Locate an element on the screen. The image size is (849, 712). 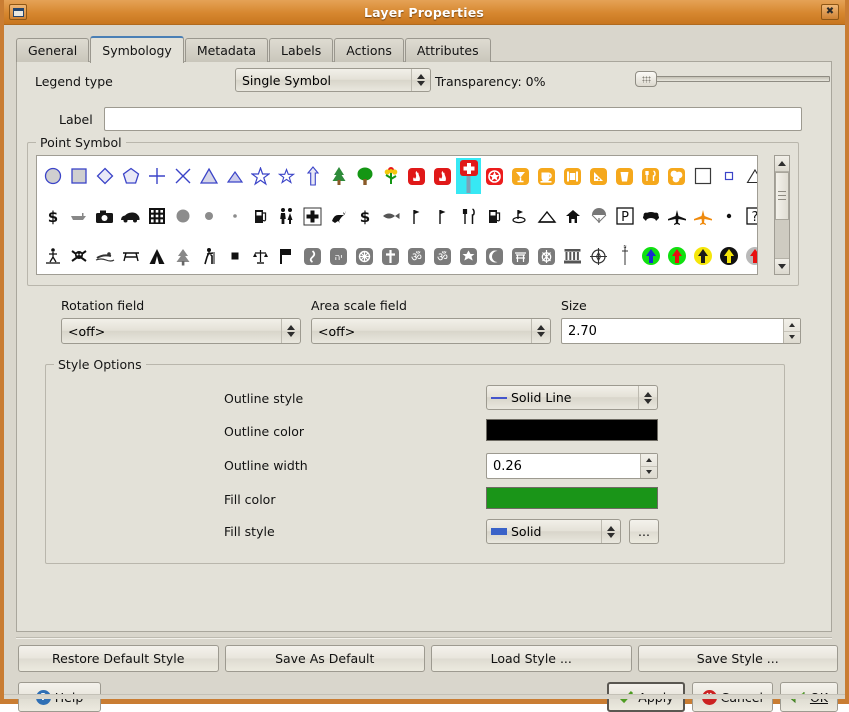
hiker-icon is located at coordinates (208, 256).